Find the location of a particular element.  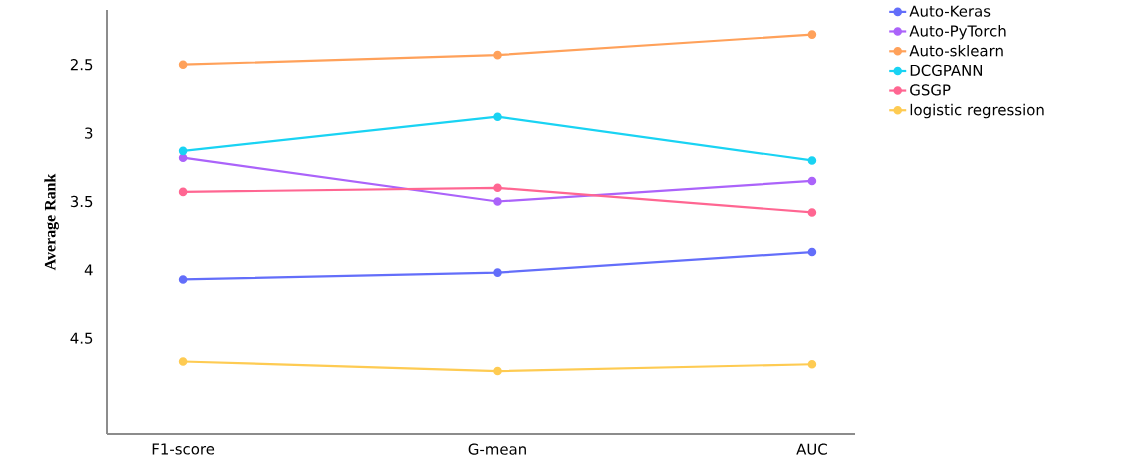

y-axis-title: Average Rank is located at coordinates (51, 222).